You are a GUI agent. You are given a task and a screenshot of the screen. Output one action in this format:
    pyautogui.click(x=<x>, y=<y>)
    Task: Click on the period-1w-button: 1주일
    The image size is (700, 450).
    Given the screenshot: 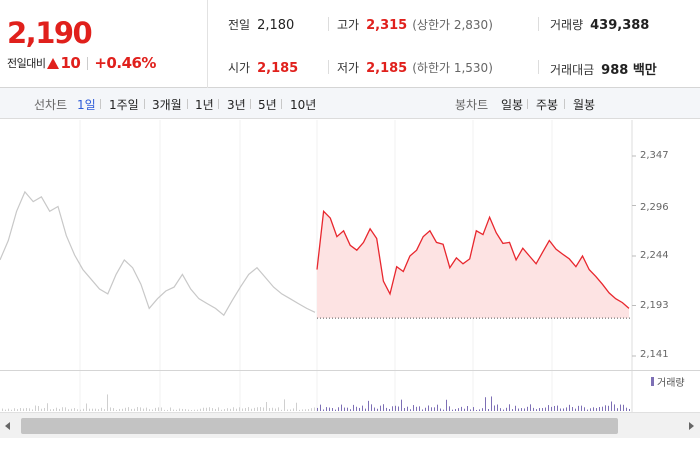 What is the action you would take?
    pyautogui.click(x=124, y=105)
    